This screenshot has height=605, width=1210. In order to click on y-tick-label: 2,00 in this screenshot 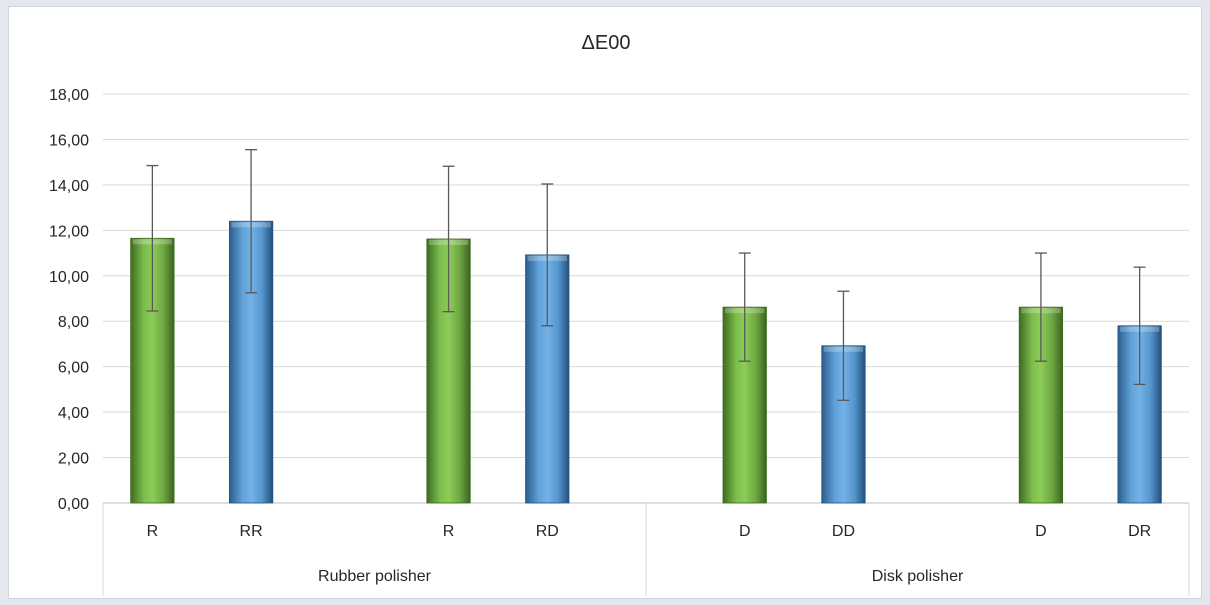, I will do `click(73, 459)`.